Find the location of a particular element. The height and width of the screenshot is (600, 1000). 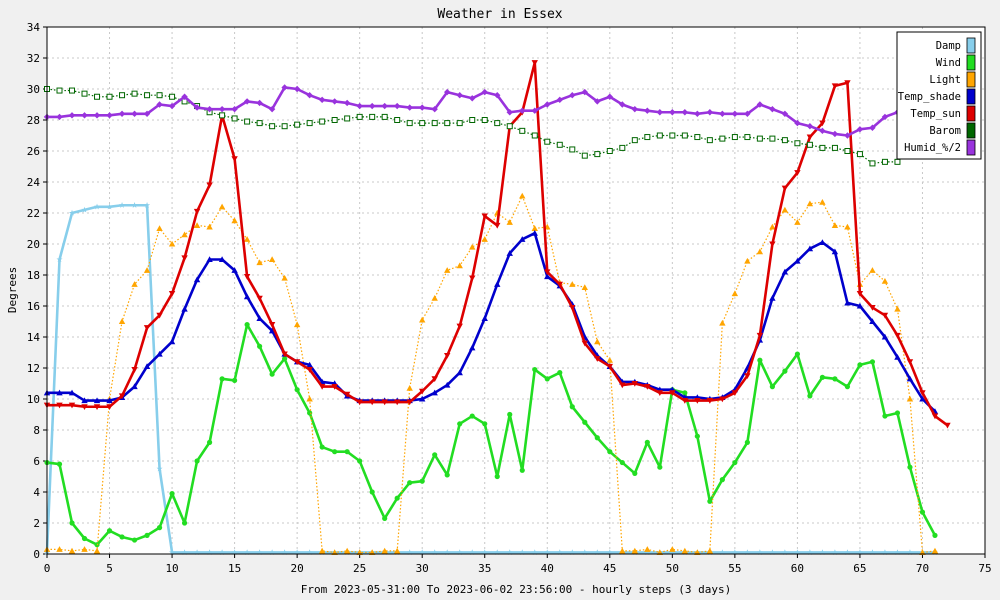

x-tick-label: 75 is located at coordinates (984, 568).